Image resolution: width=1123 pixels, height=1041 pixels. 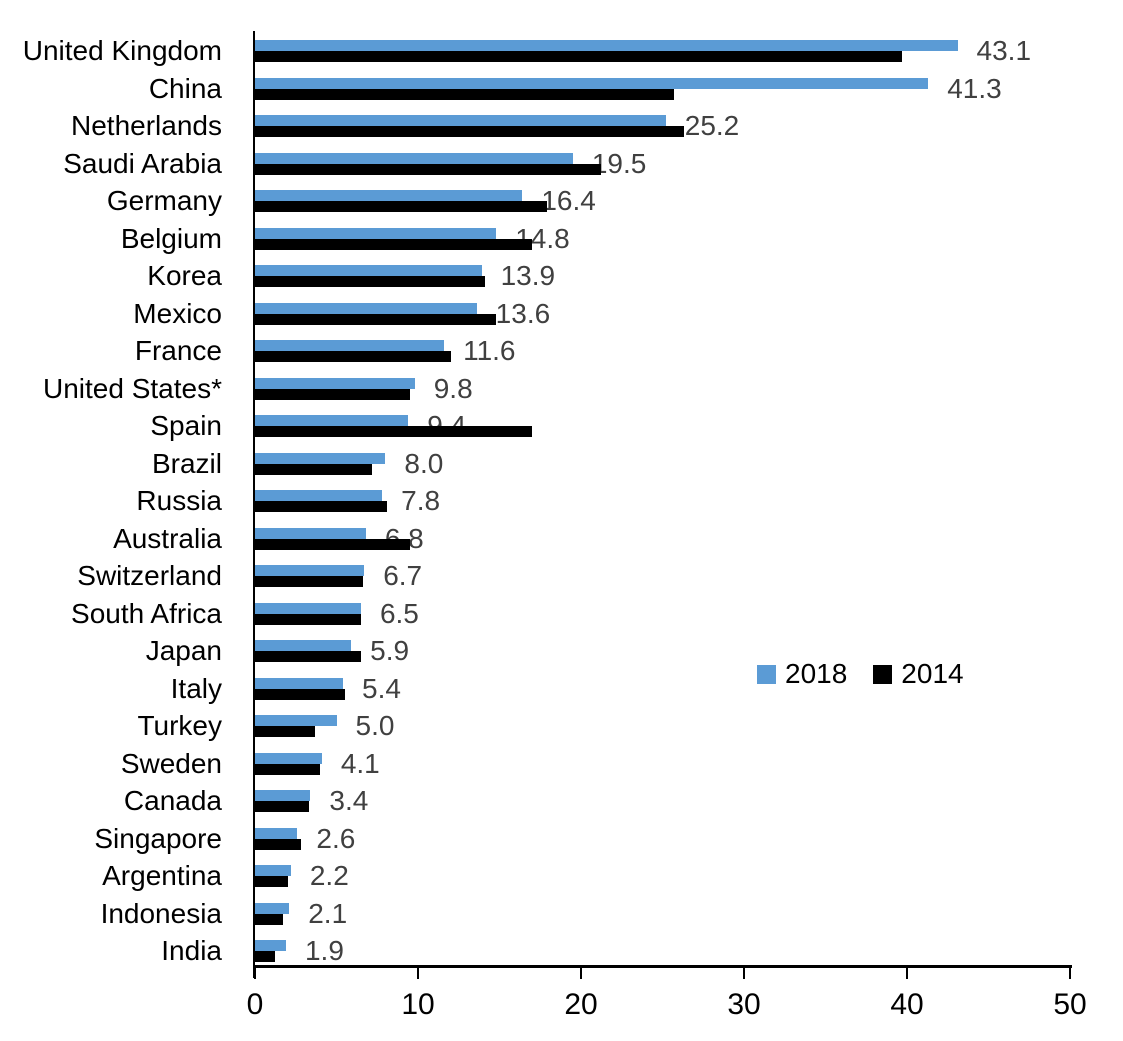 I want to click on value-label: 5.9, so click(x=390, y=650).